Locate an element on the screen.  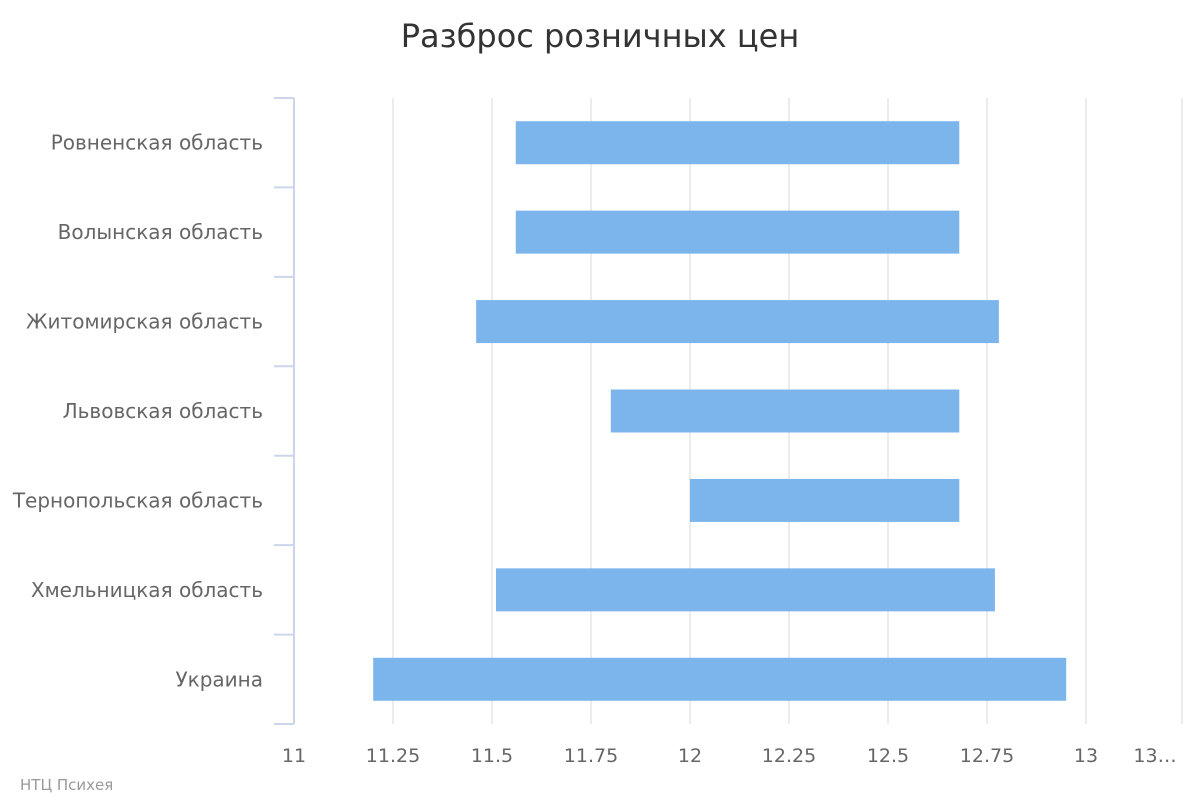
x-tick-label: 11.5 is located at coordinates (492, 756).